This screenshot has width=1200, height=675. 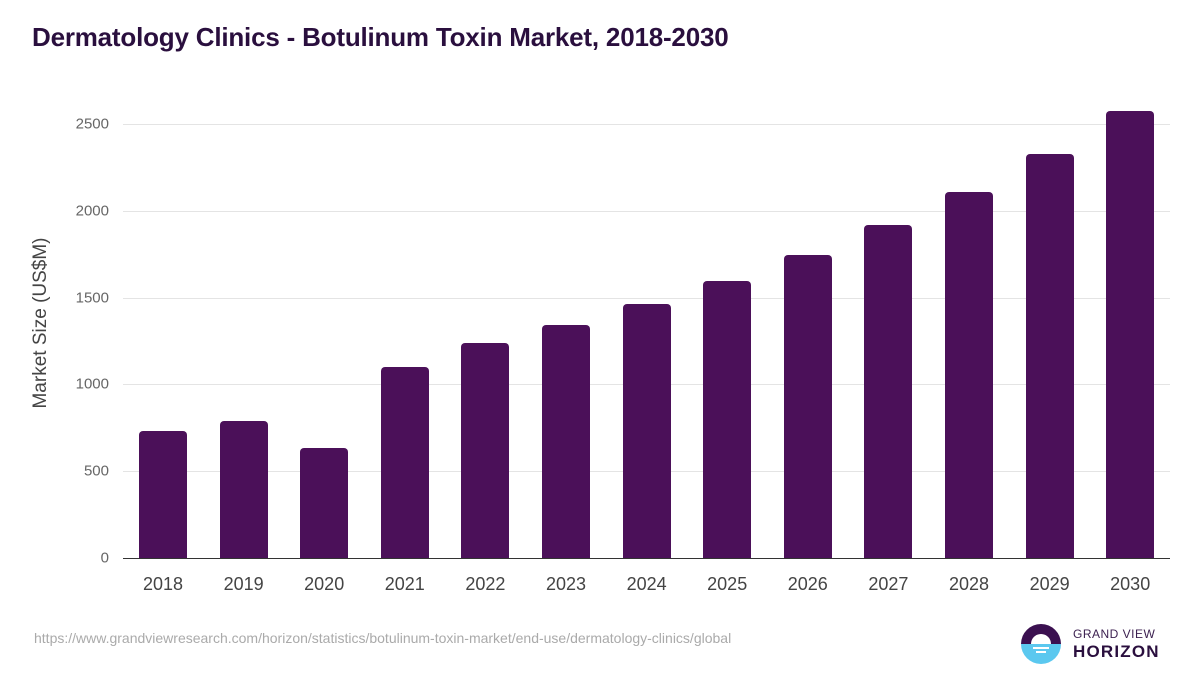 I want to click on bar-2023, so click(x=566, y=441).